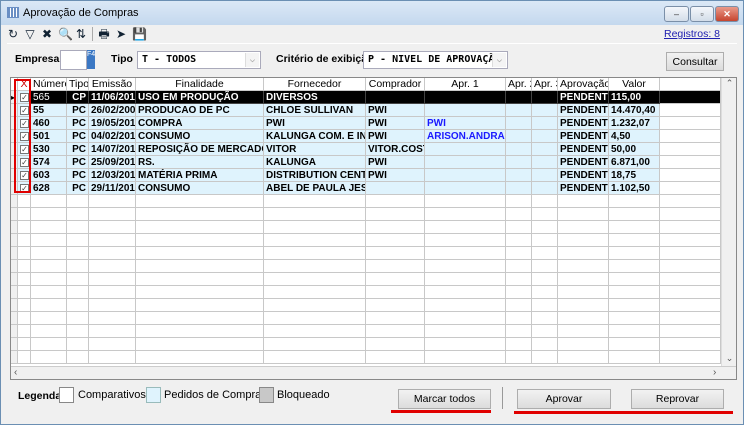  Describe the element at coordinates (121, 34) in the screenshot. I see `export-icon: ➤` at that location.